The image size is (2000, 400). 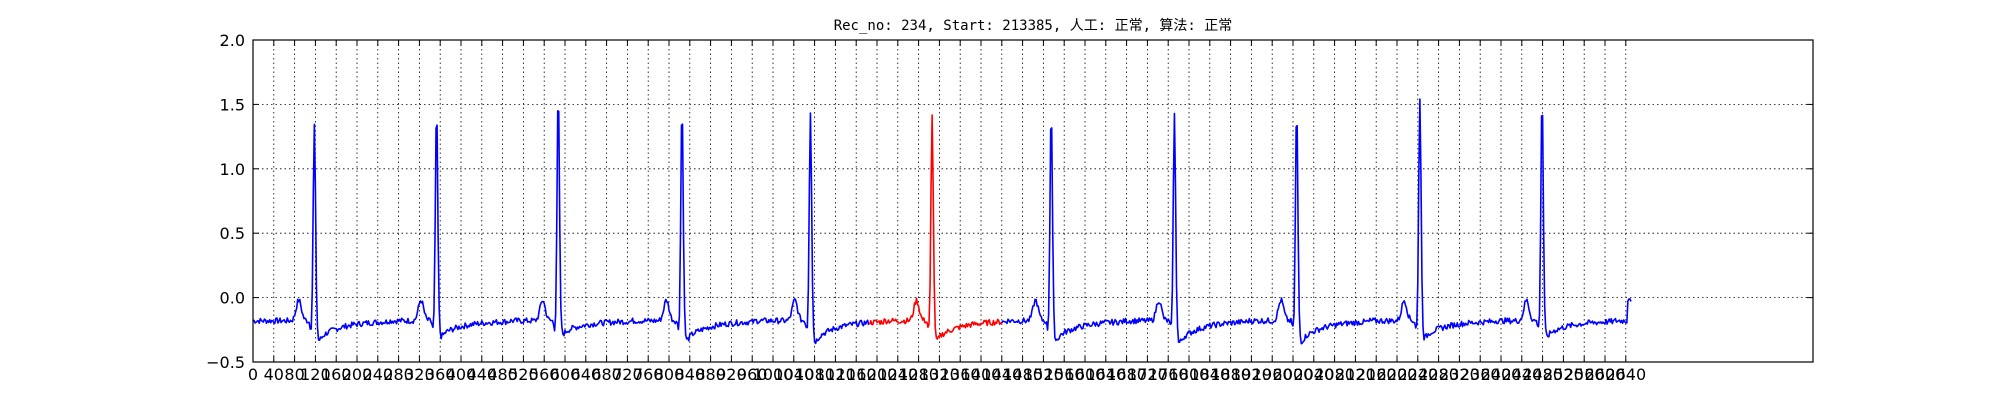 I want to click on x-tick-label: 80, so click(x=294, y=374).